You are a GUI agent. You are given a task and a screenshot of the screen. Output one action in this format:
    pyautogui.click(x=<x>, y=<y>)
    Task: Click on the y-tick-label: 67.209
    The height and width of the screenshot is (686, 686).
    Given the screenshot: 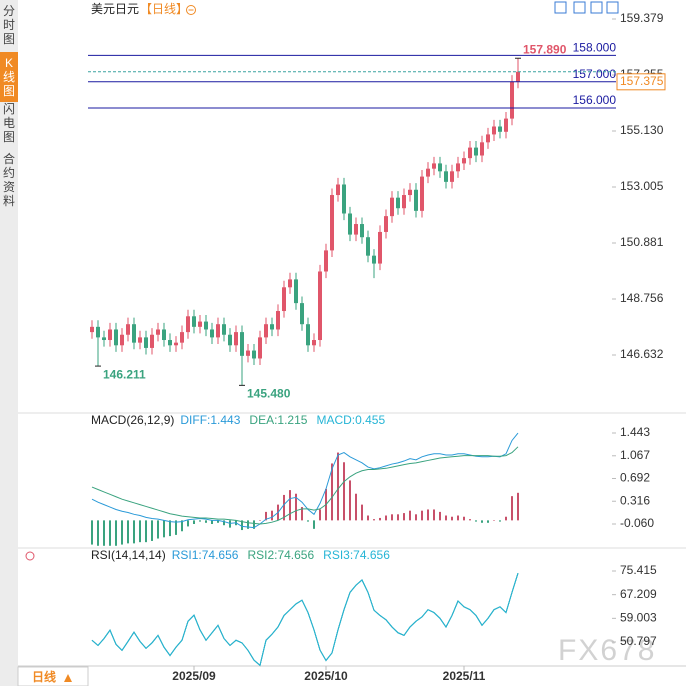 What is the action you would take?
    pyautogui.click(x=638, y=594)
    